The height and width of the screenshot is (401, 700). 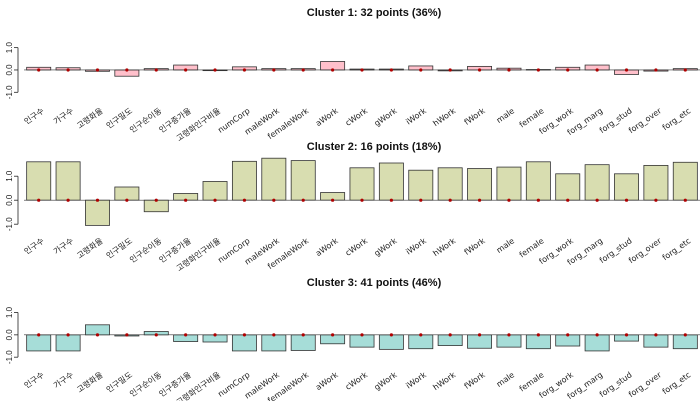 What do you see at coordinates (374, 147) in the screenshot?
I see `panel-title: Cluster 2: 16 points (18%)` at bounding box center [374, 147].